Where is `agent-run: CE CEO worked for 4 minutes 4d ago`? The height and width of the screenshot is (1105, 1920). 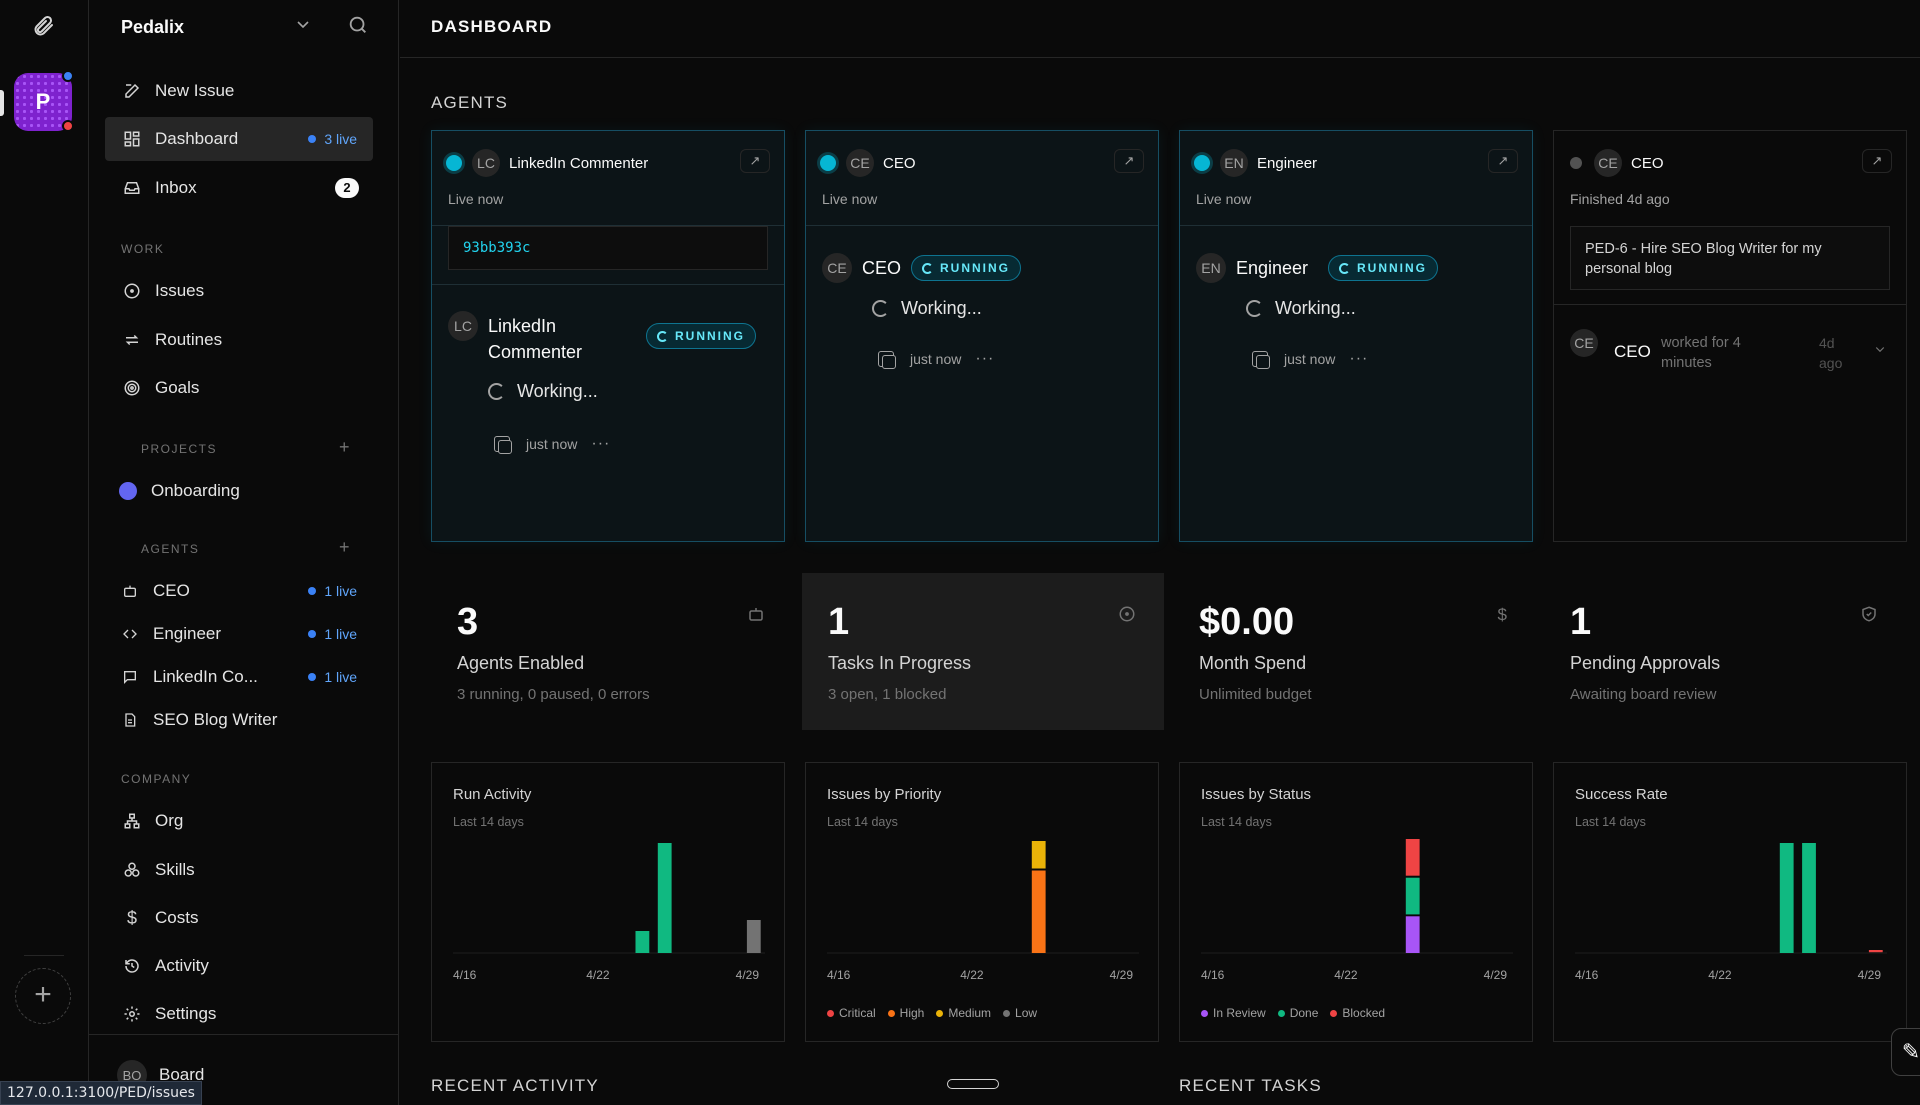
agent-run: CE CEO worked for 4 minutes 4d ago is located at coordinates (1730, 337).